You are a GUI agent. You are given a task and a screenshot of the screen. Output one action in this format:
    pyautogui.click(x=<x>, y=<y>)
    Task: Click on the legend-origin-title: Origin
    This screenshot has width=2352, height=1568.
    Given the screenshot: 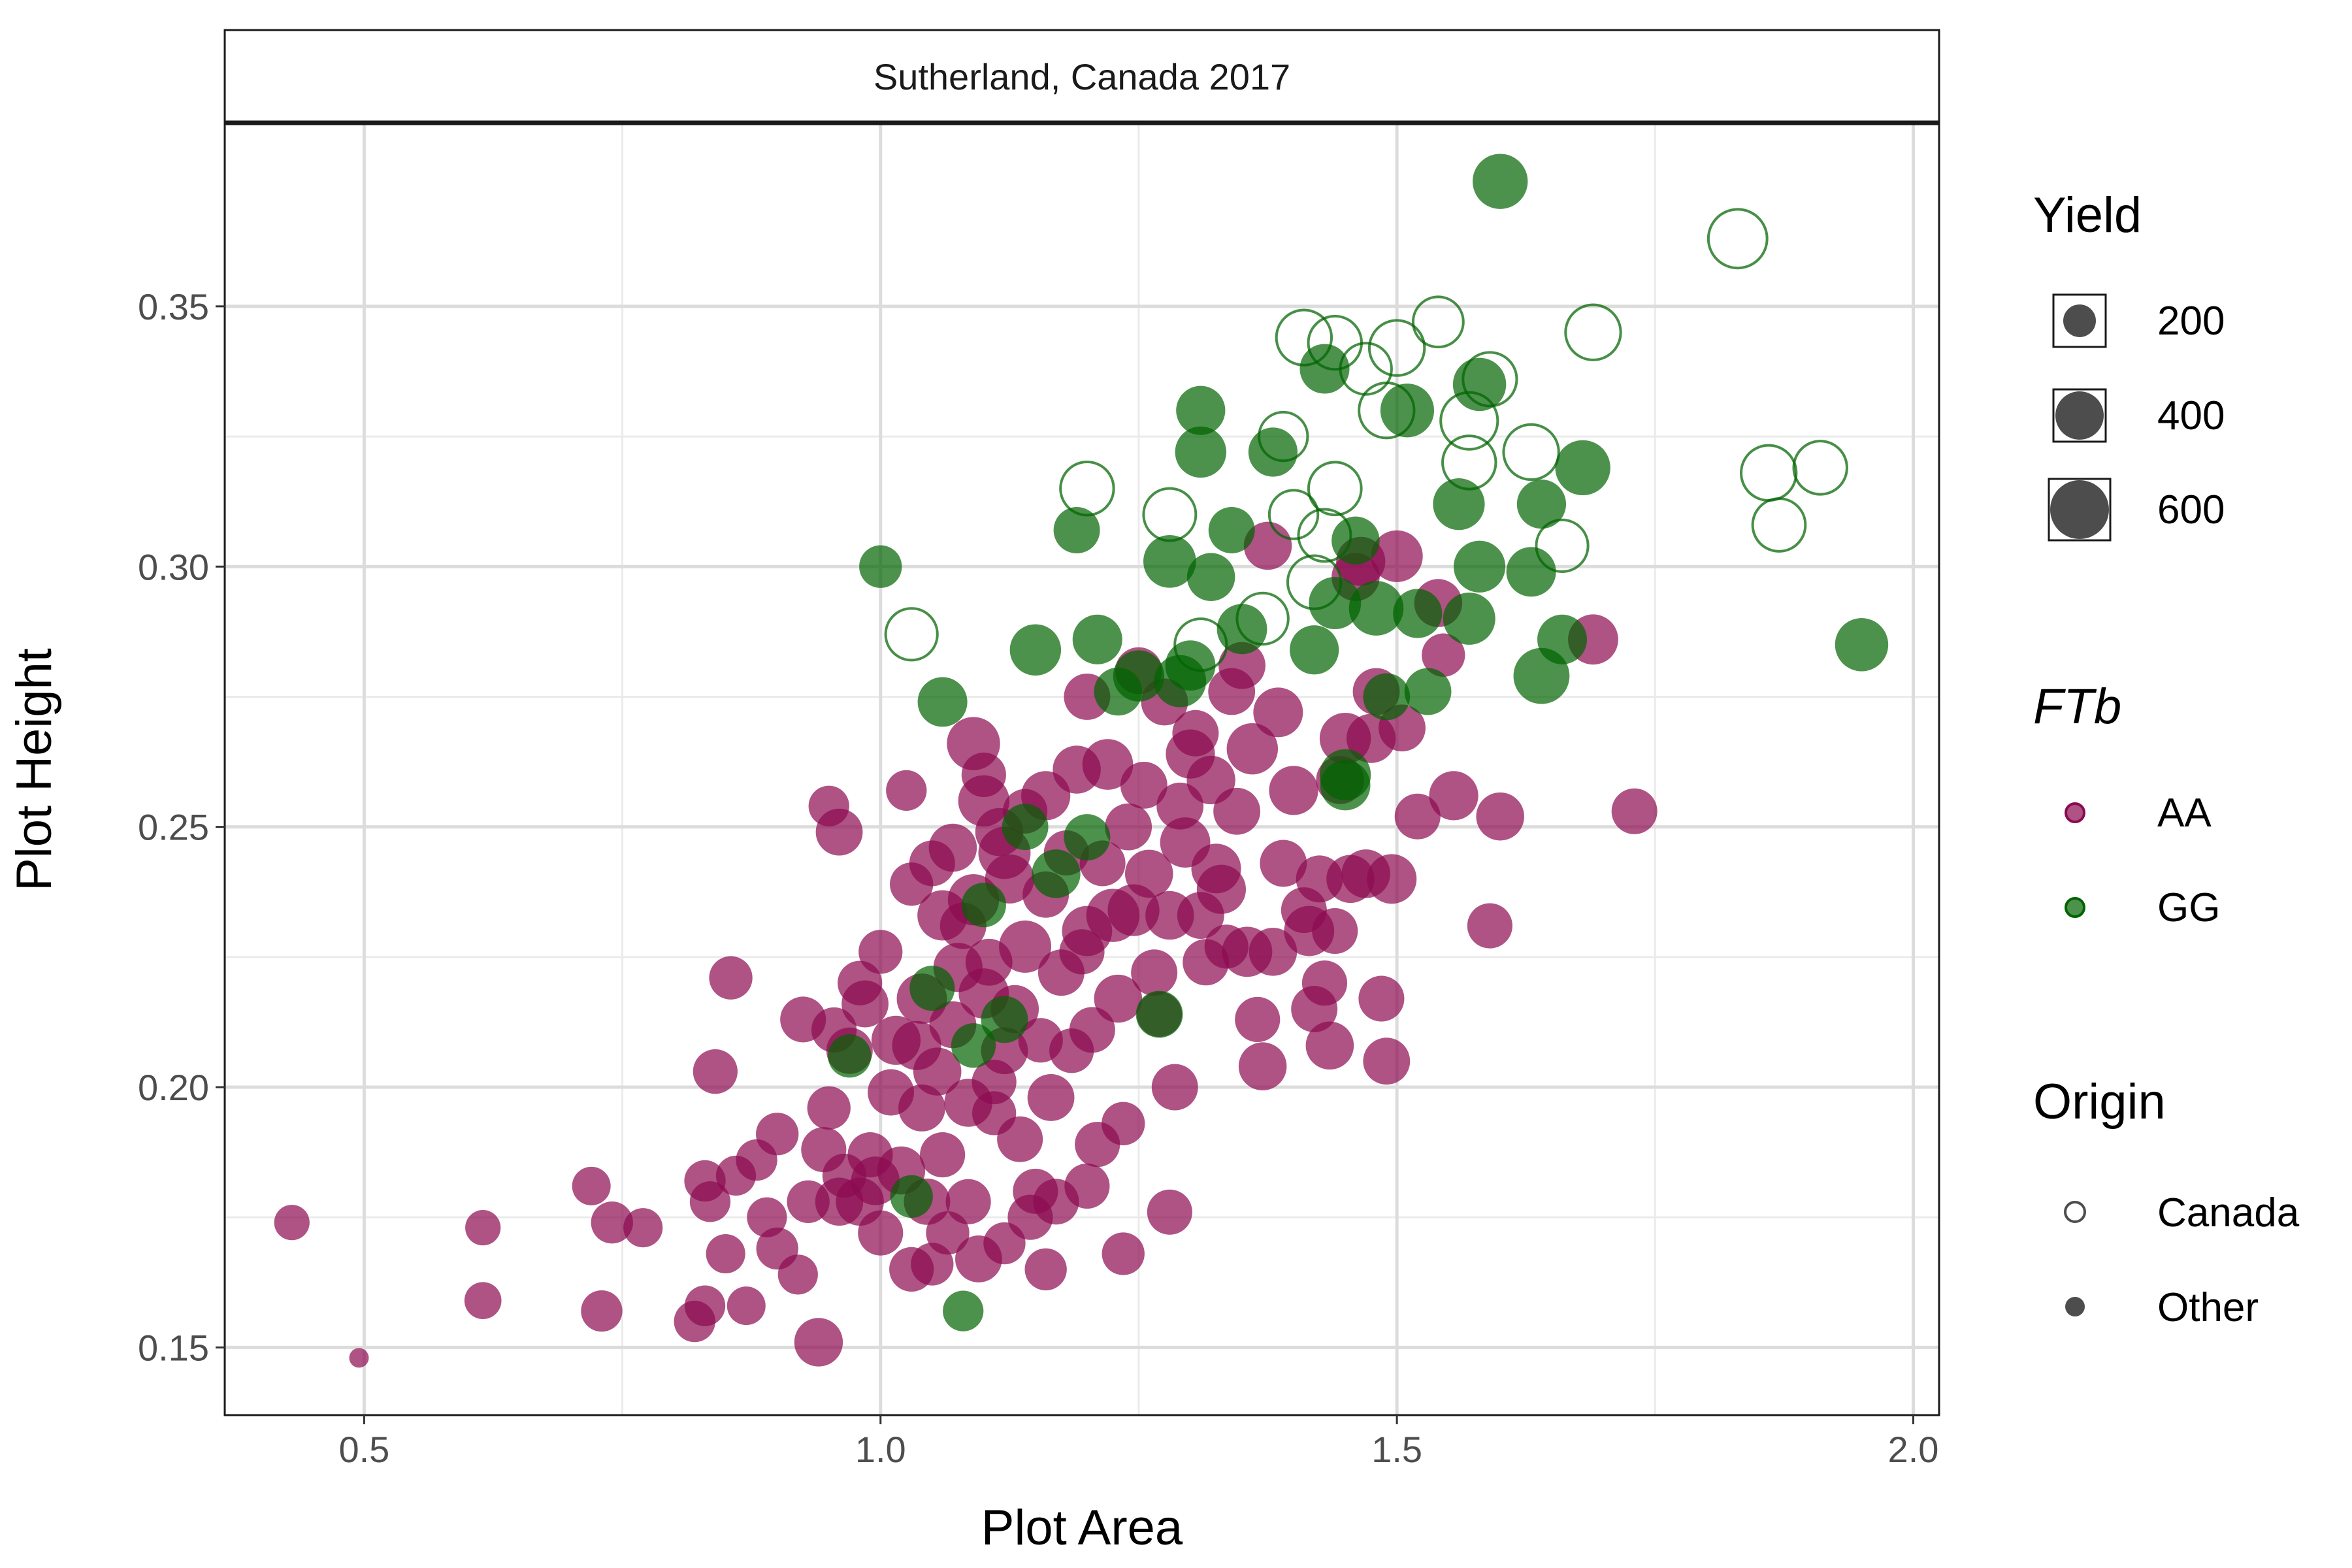 What is the action you would take?
    pyautogui.click(x=2099, y=1102)
    